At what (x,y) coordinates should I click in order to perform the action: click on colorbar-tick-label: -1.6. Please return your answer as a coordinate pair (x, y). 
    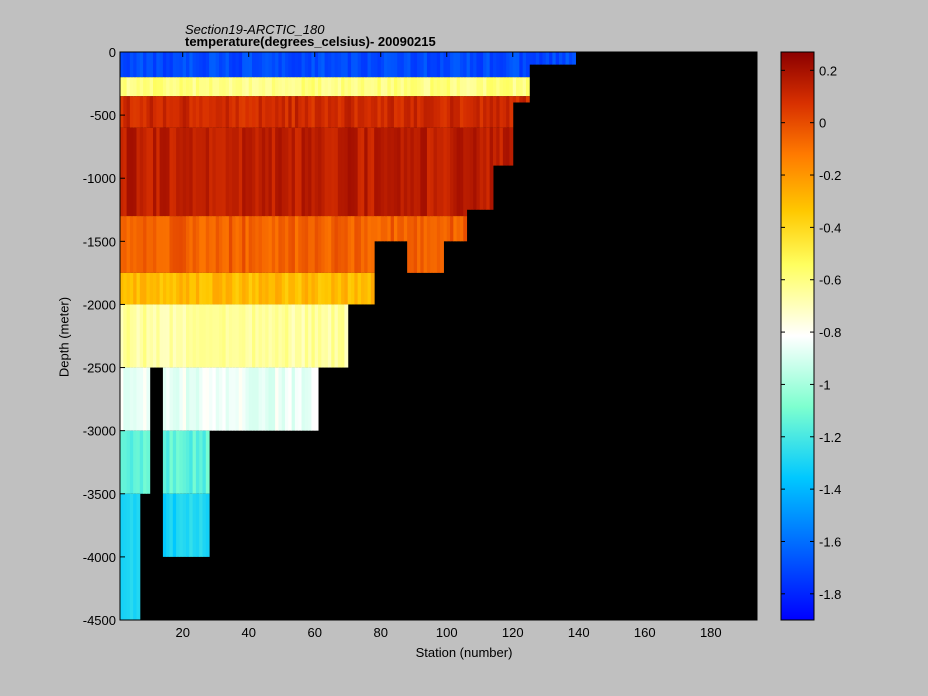
    Looking at the image, I should click on (830, 541).